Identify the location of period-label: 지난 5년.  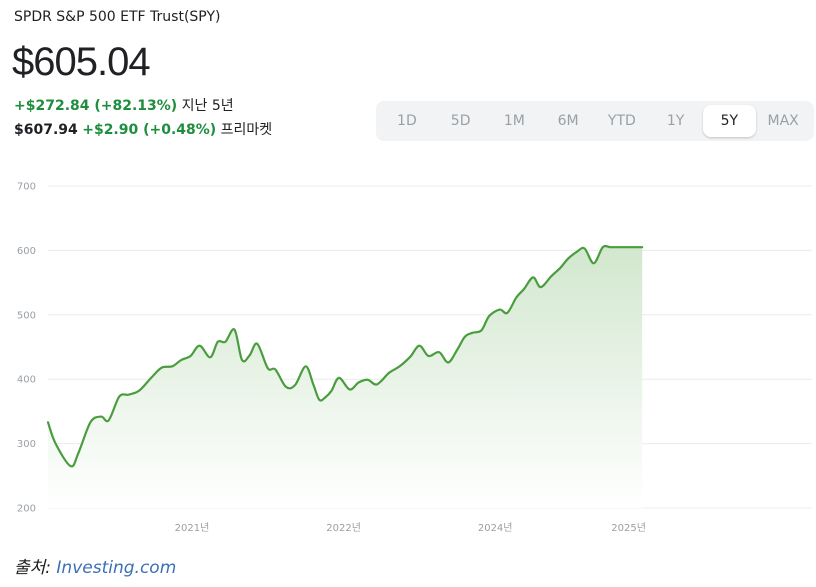
(207, 106).